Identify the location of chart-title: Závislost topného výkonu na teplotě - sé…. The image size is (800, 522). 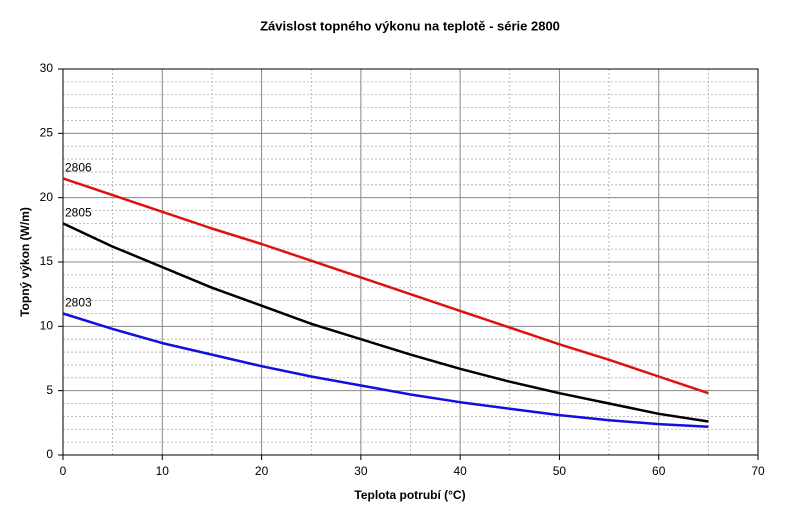
(410, 25).